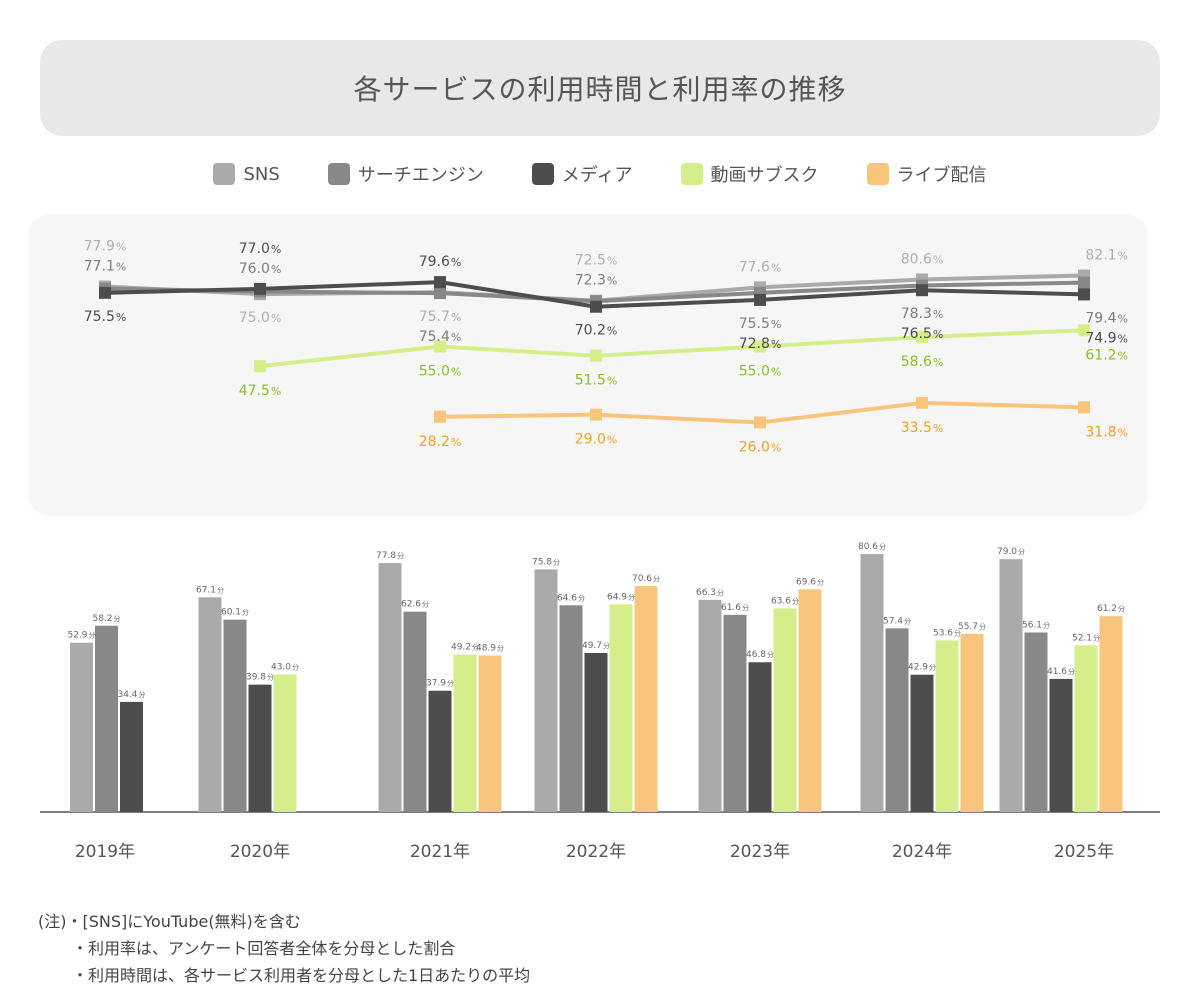 The width and height of the screenshot is (1200, 1000). Describe the element at coordinates (710, 593) in the screenshot. I see `bar-label-sns: 66.3分` at that location.